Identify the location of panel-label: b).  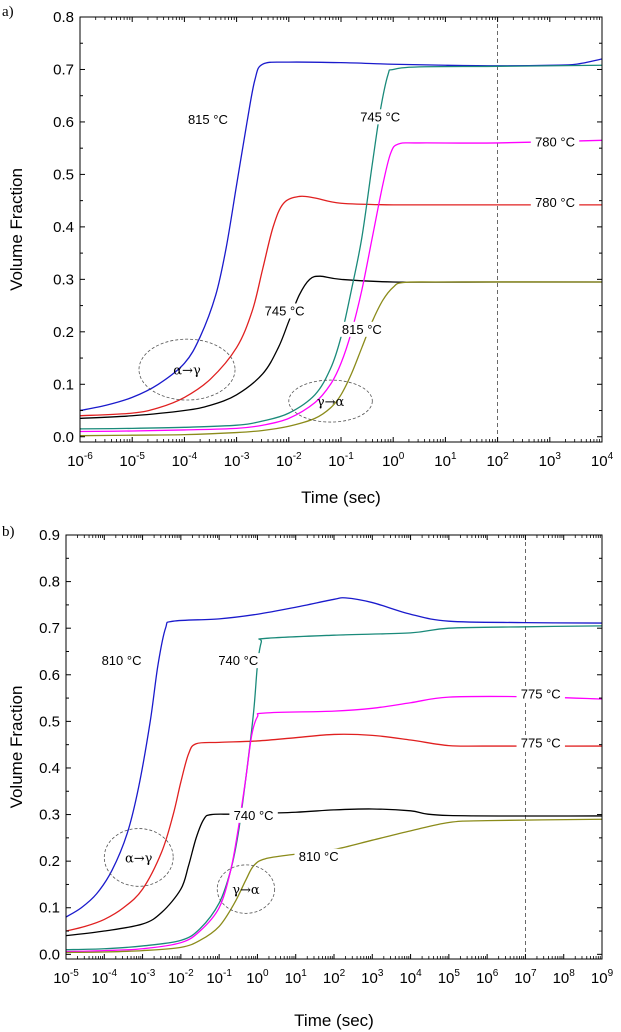
(8, 532).